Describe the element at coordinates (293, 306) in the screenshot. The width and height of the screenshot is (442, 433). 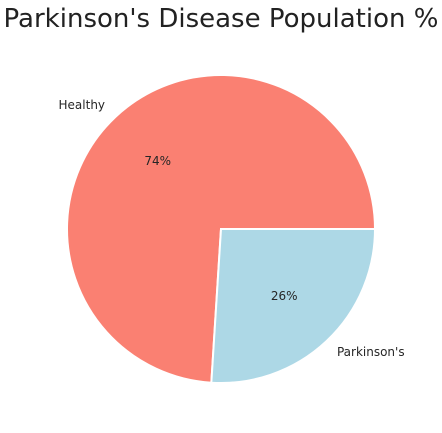
I see `pie-slice-parkinson-s` at that location.